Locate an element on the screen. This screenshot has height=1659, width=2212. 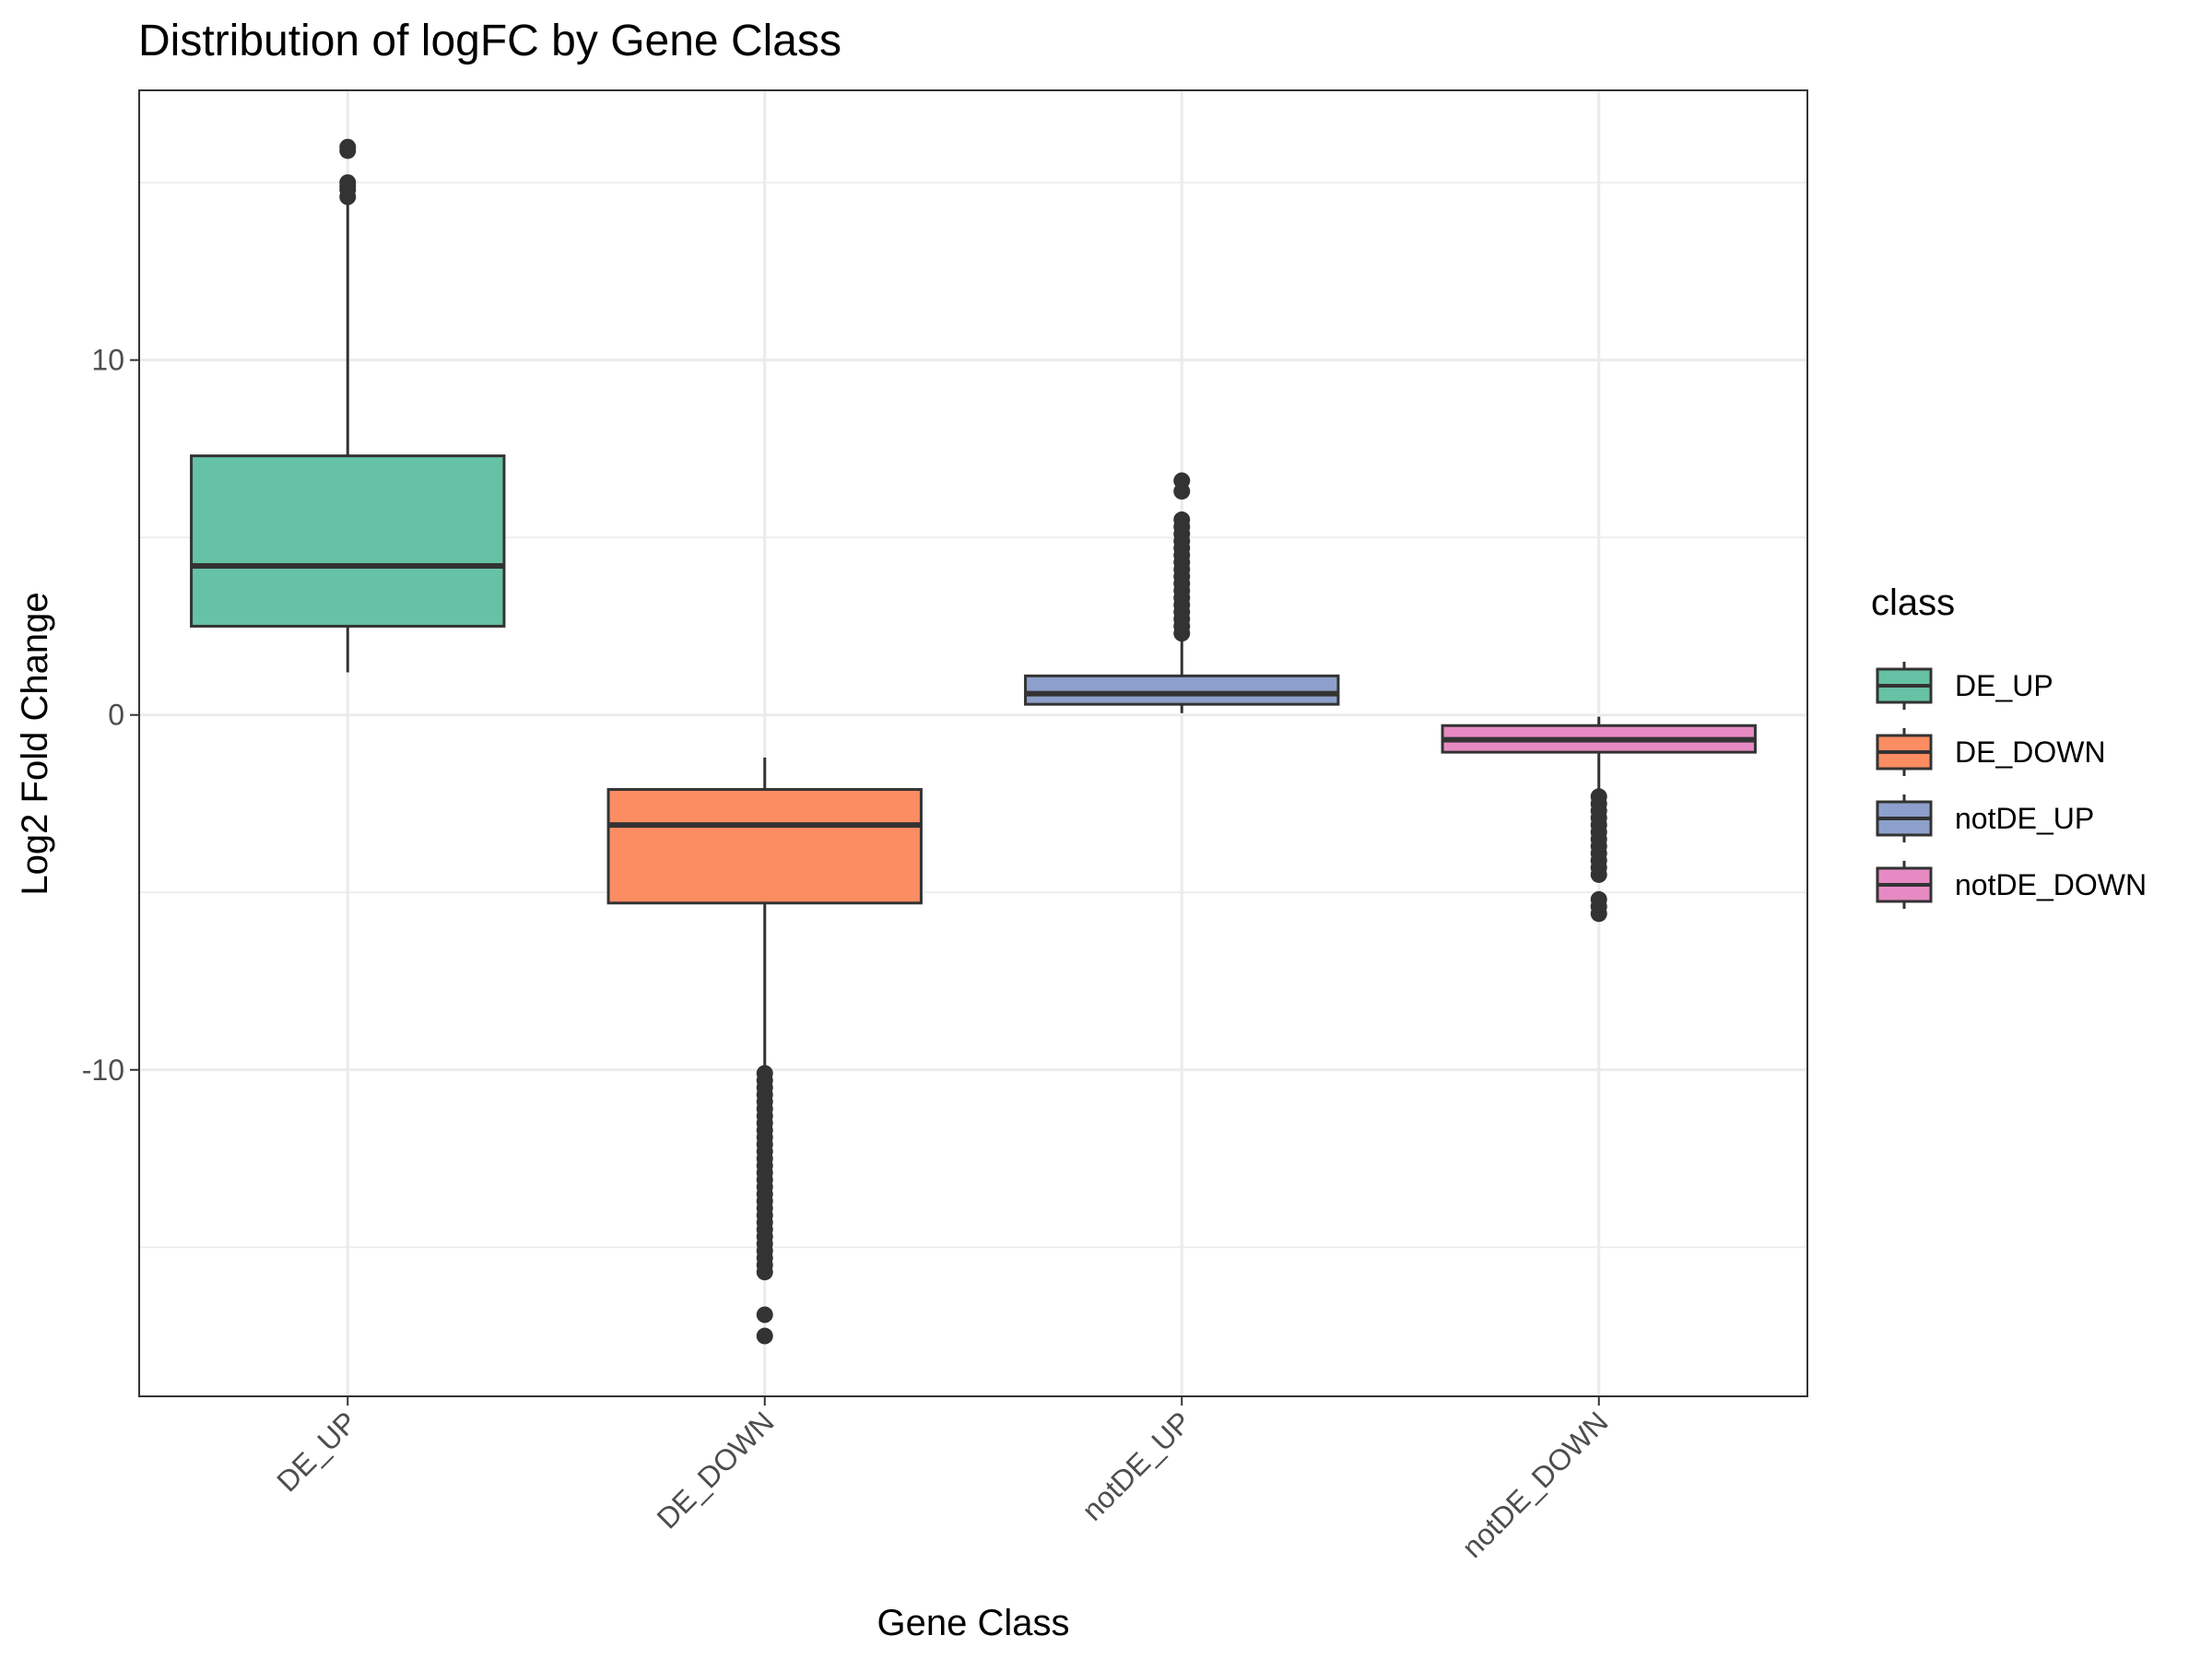
x-tick-label: DE_UP is located at coordinates (316, 1451).